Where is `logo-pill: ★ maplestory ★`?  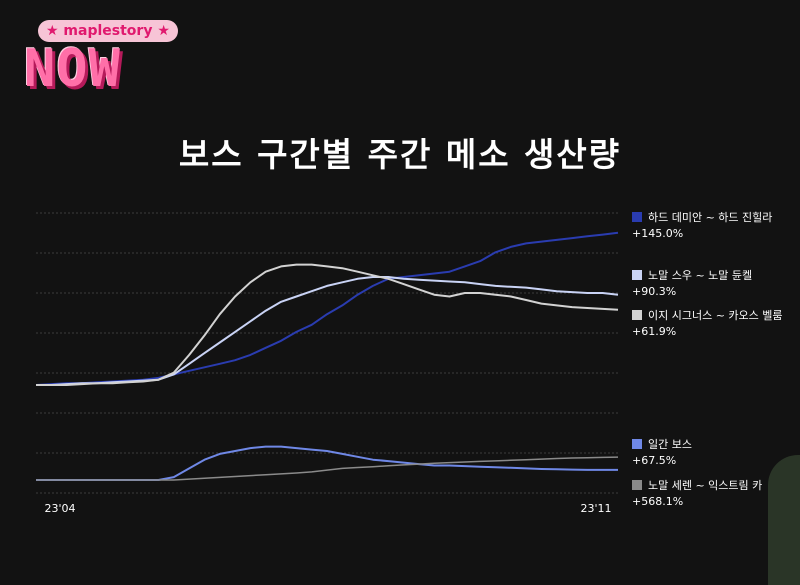
logo-pill: ★ maplestory ★ is located at coordinates (108, 31).